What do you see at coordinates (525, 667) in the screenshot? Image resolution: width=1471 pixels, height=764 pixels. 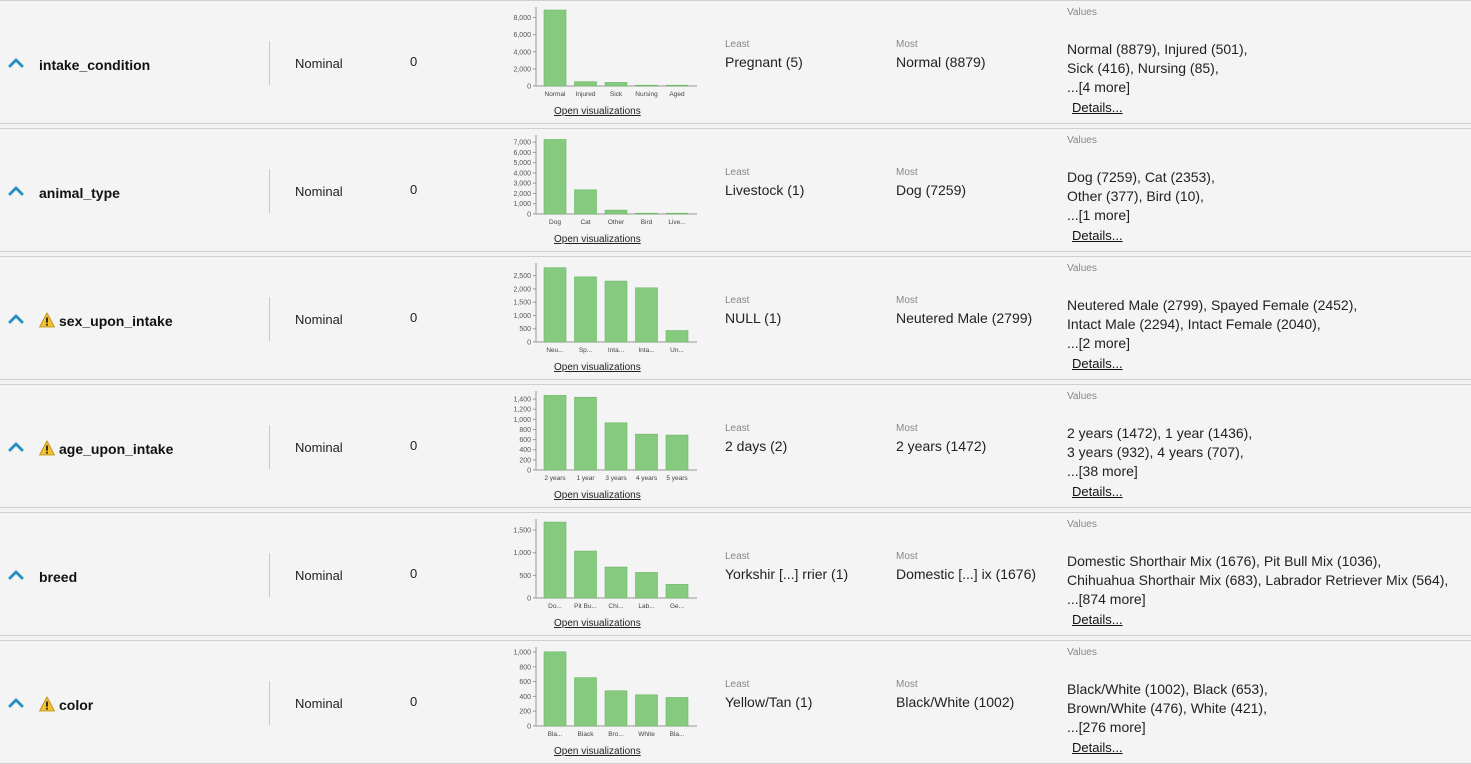 I see `y-tick-label: 800` at bounding box center [525, 667].